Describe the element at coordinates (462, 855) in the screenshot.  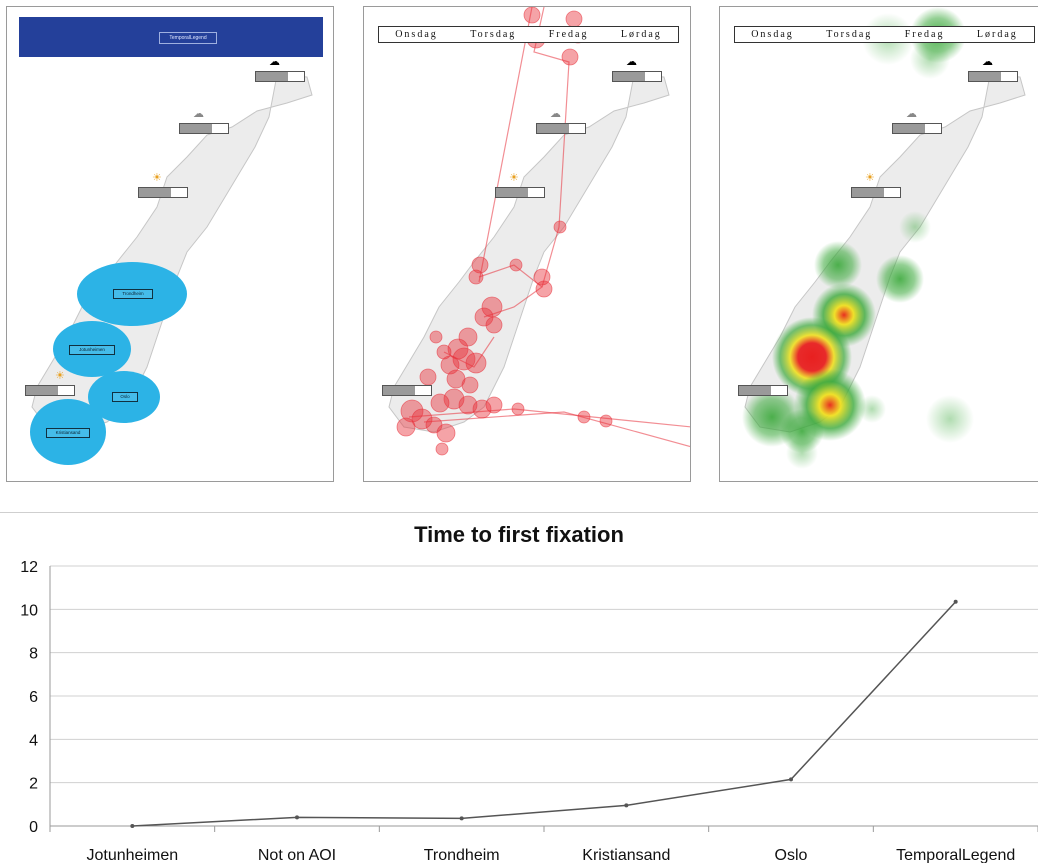
I see `x-tick-label: Trondheim` at that location.